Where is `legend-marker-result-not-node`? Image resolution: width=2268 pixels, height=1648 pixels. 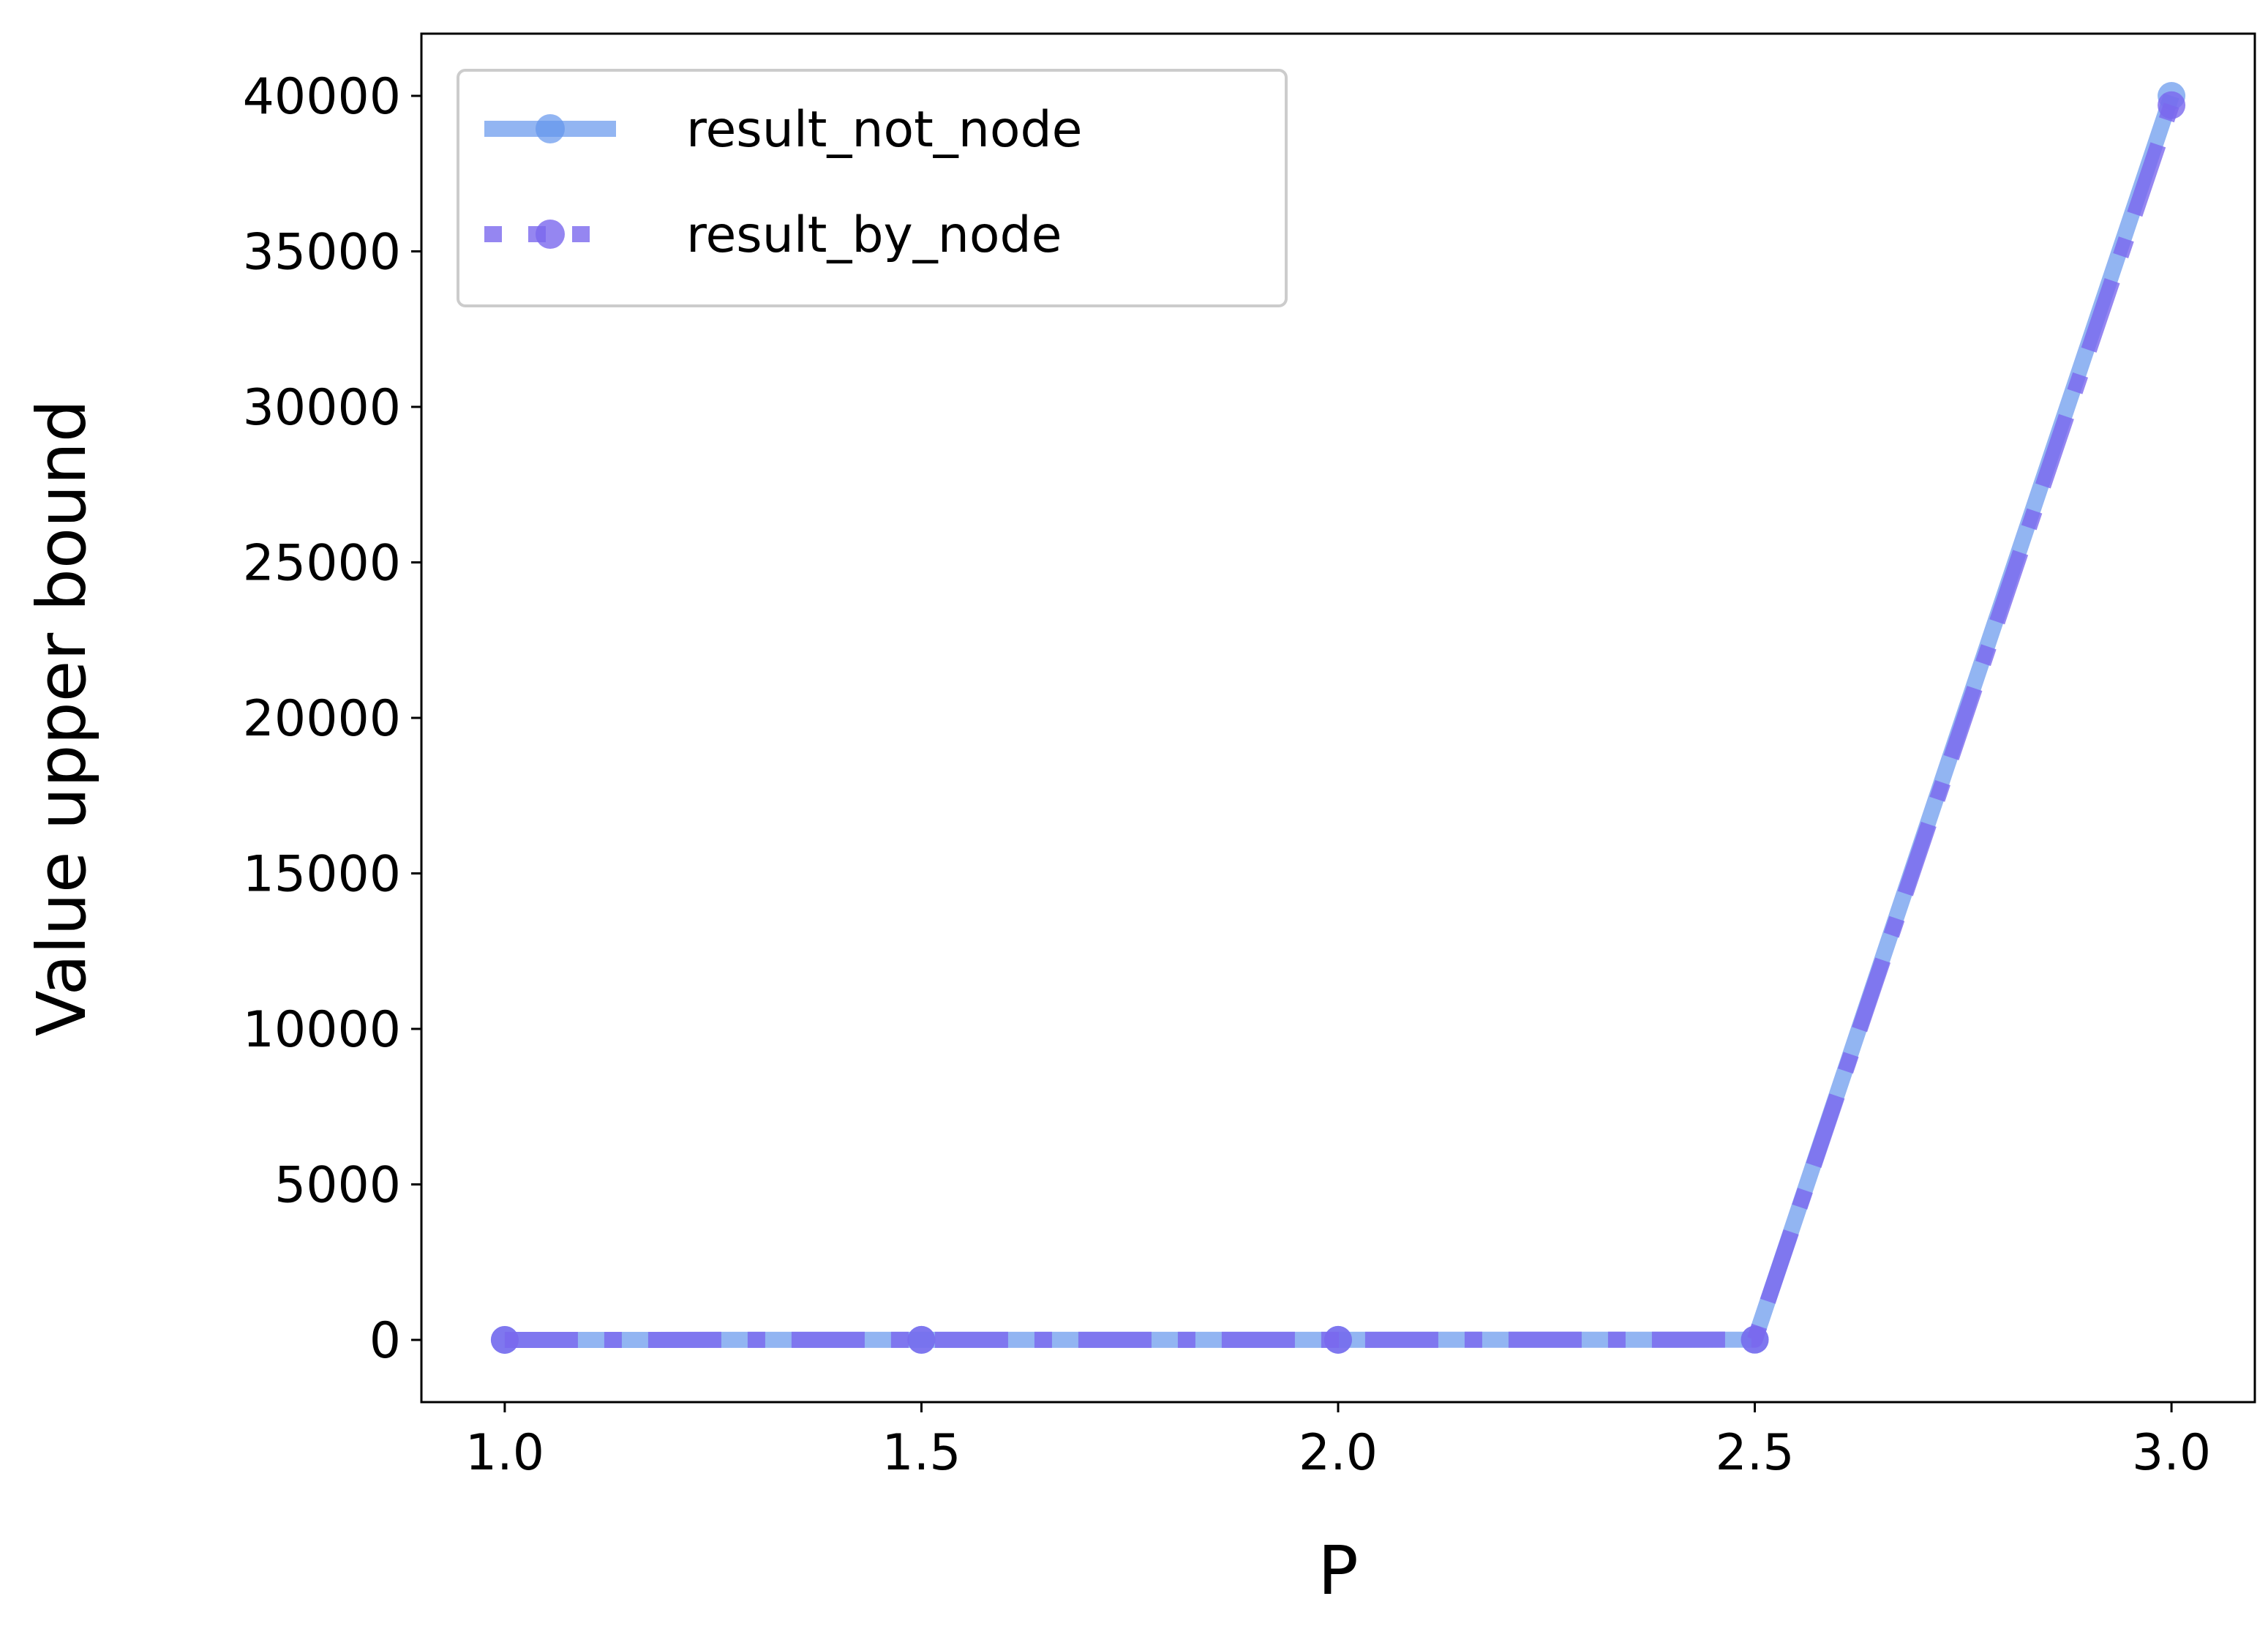 legend-marker-result-not-node is located at coordinates (550, 128).